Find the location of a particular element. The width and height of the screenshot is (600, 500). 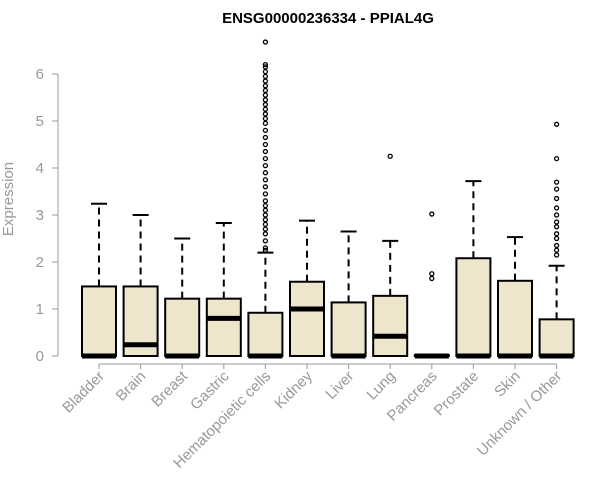

box-breast is located at coordinates (182, 298).